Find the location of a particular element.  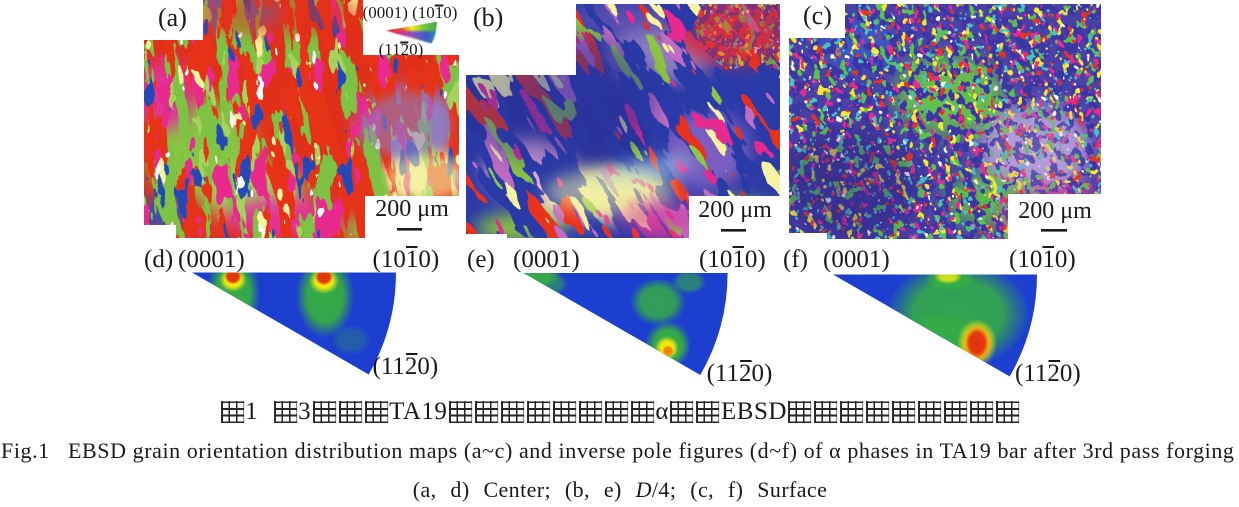

svg-text: (f) is located at coordinates (795, 259).